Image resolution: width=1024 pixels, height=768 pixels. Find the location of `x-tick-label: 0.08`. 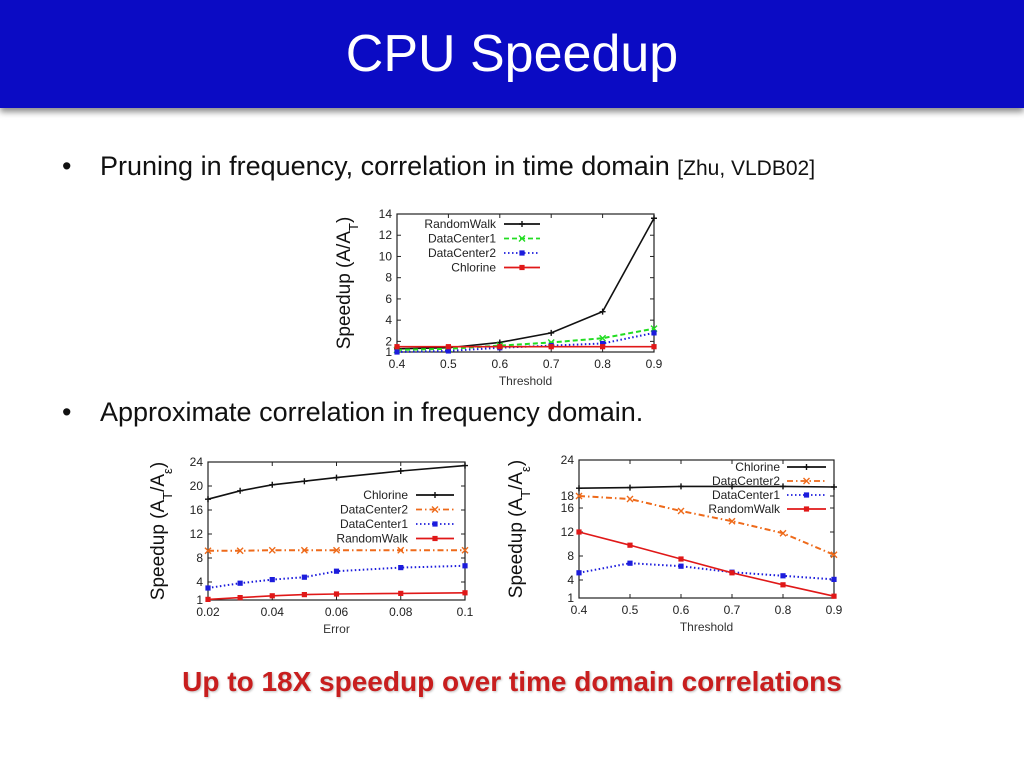

x-tick-label: 0.08 is located at coordinates (401, 612).